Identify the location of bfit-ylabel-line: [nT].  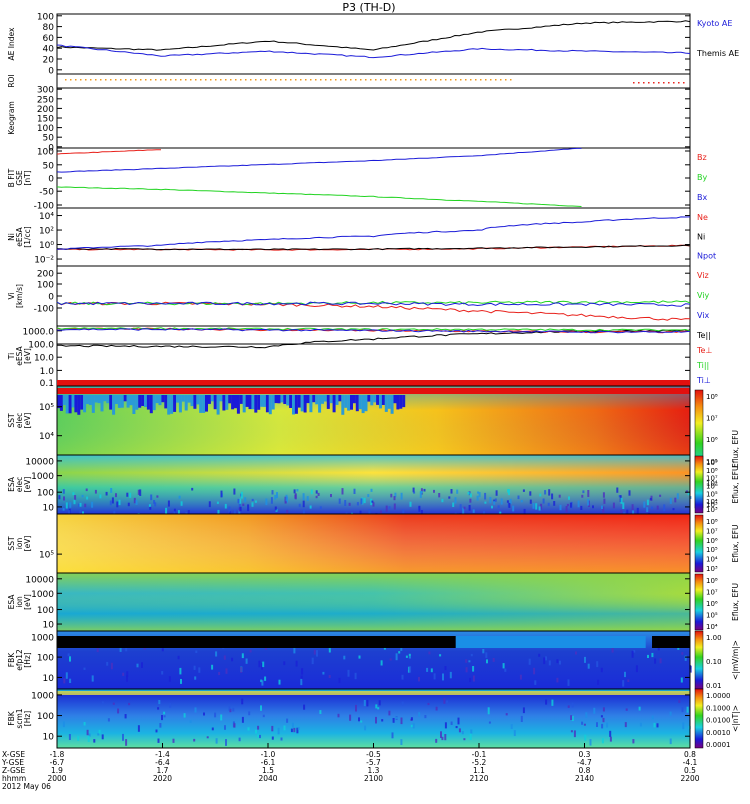
(27, 177).